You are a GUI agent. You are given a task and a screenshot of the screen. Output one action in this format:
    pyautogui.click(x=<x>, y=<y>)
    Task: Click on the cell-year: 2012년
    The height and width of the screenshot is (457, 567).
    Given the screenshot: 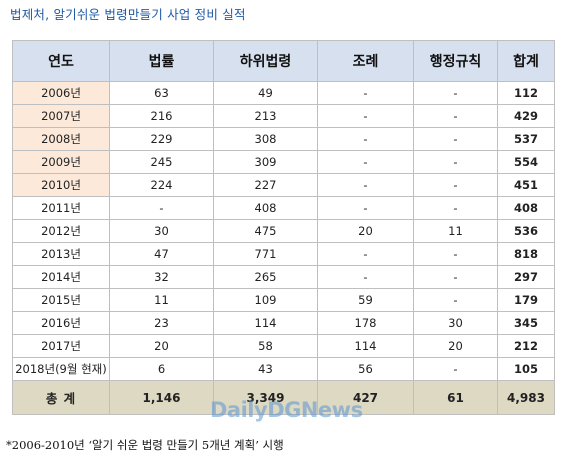 What is the action you would take?
    pyautogui.click(x=61, y=231)
    